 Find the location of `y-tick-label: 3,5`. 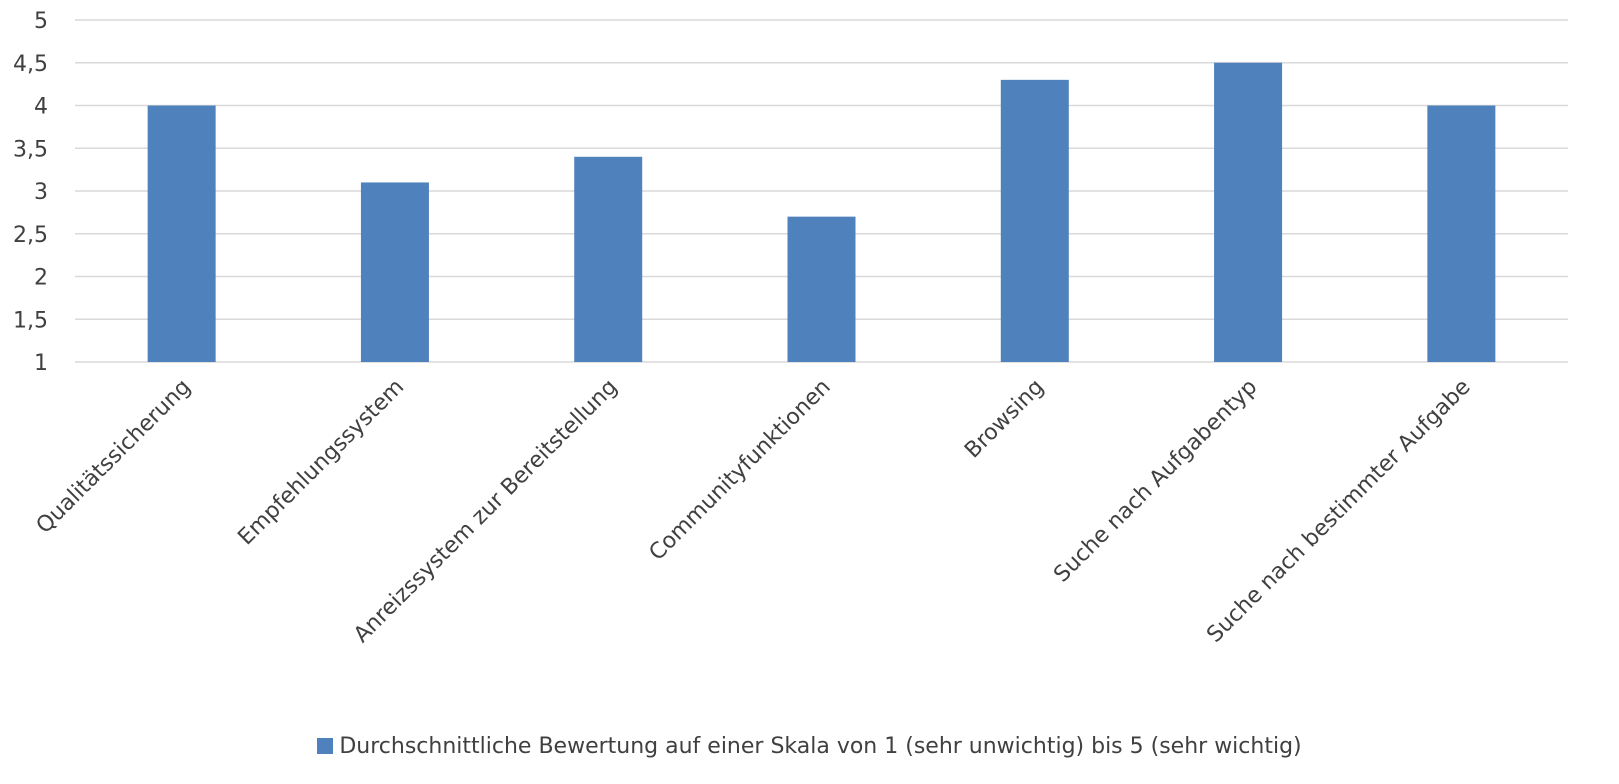

y-tick-label: 3,5 is located at coordinates (30, 149).